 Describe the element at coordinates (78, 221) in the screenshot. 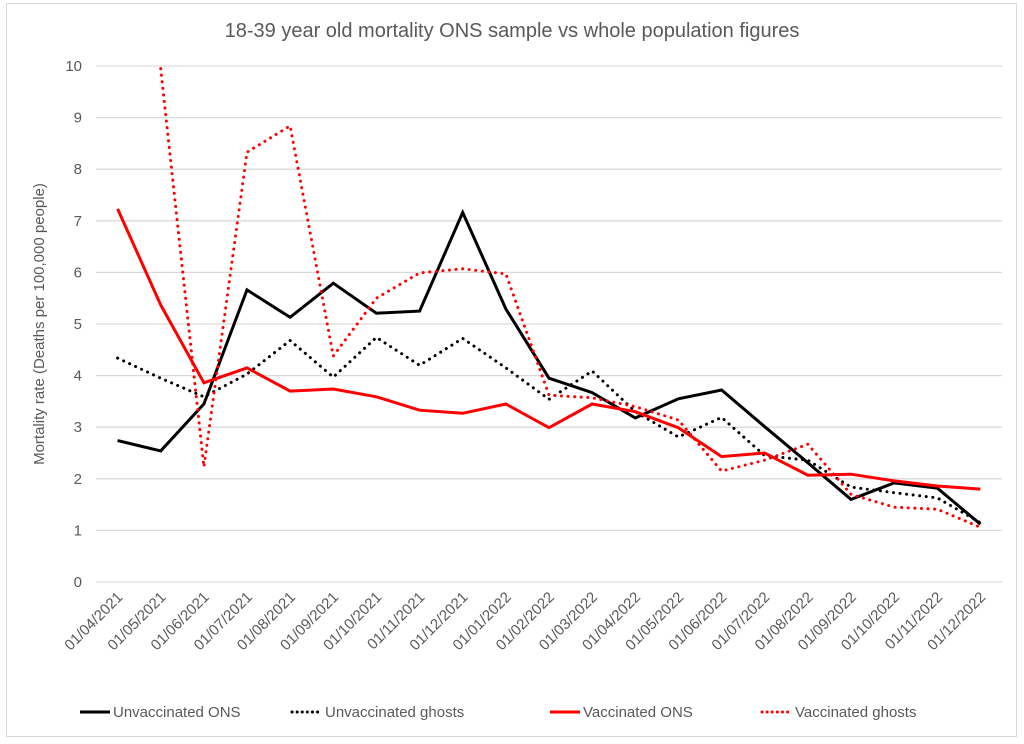

I see `y-tick-label: 7` at that location.